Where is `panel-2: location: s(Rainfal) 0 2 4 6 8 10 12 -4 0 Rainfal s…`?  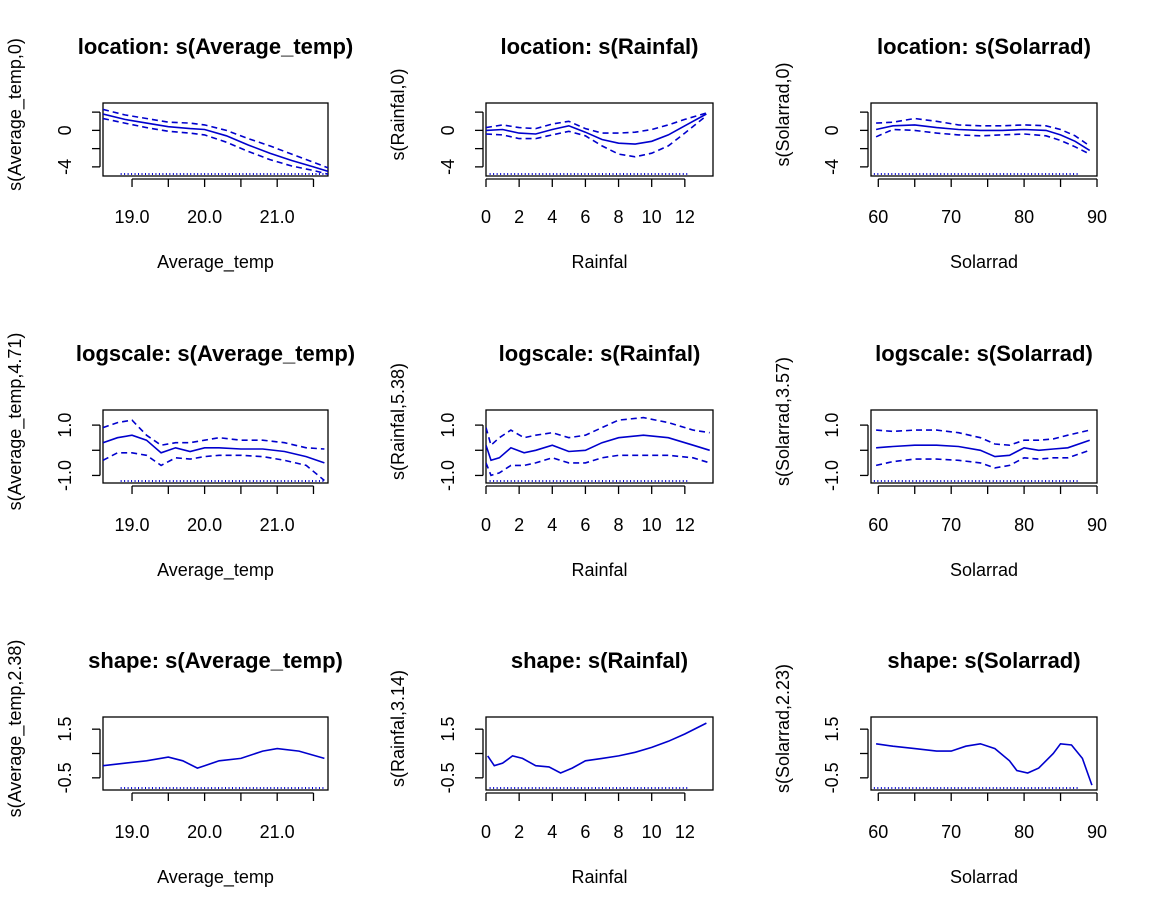
panel-2: location: s(Rainfal) 0 2 4 6 8 10 12 -4 0 Rainfal s… is located at coordinates (551, 153).